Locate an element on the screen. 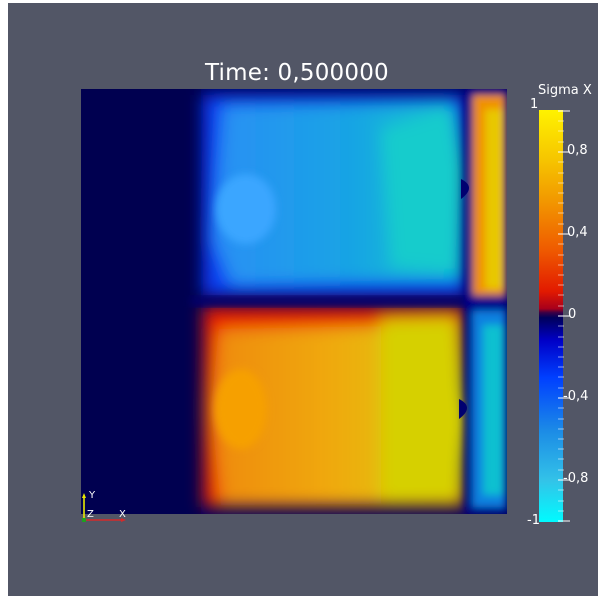  time-annotation: Time: 0,500000 is located at coordinates (297, 73).